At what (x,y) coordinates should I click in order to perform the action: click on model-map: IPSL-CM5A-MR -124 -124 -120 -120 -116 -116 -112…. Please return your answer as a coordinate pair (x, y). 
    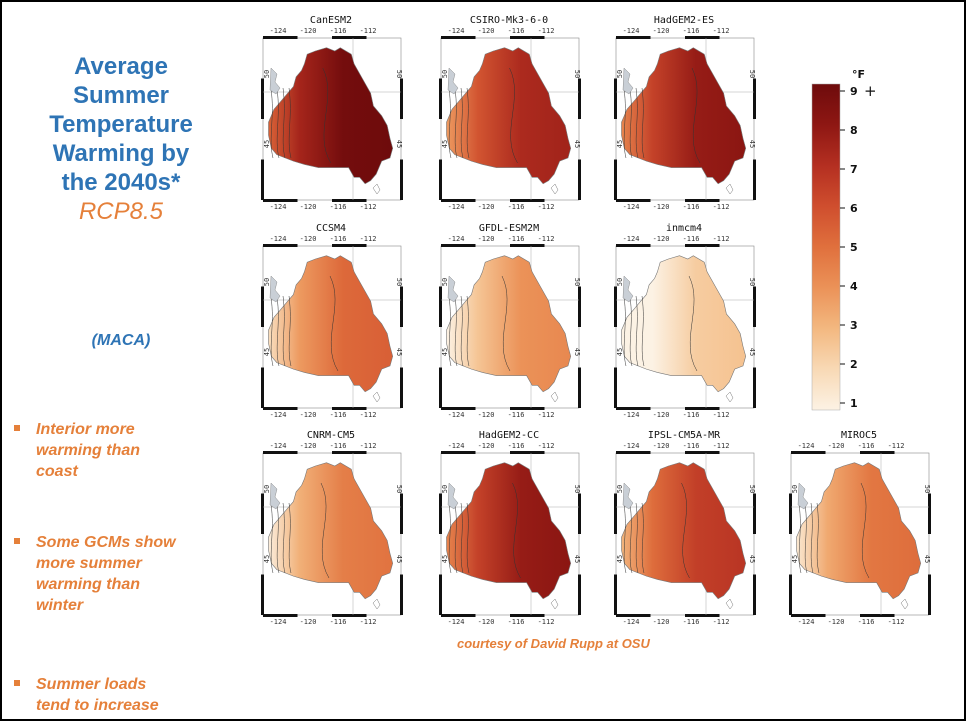
    Looking at the image, I should click on (685, 528).